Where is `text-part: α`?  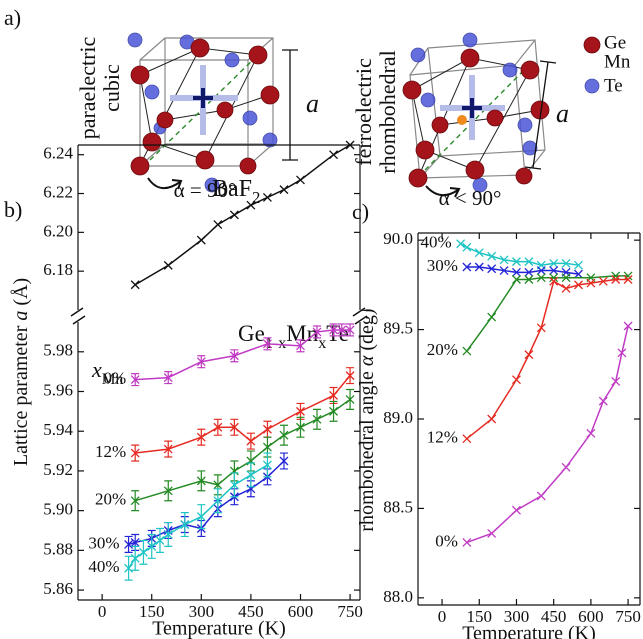
text-part: α is located at coordinates (367, 360).